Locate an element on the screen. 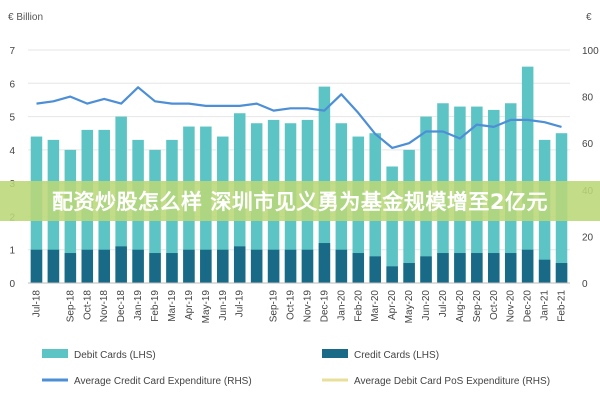 This screenshot has height=400, width=600. credit-expenditure-line is located at coordinates (299, 117).